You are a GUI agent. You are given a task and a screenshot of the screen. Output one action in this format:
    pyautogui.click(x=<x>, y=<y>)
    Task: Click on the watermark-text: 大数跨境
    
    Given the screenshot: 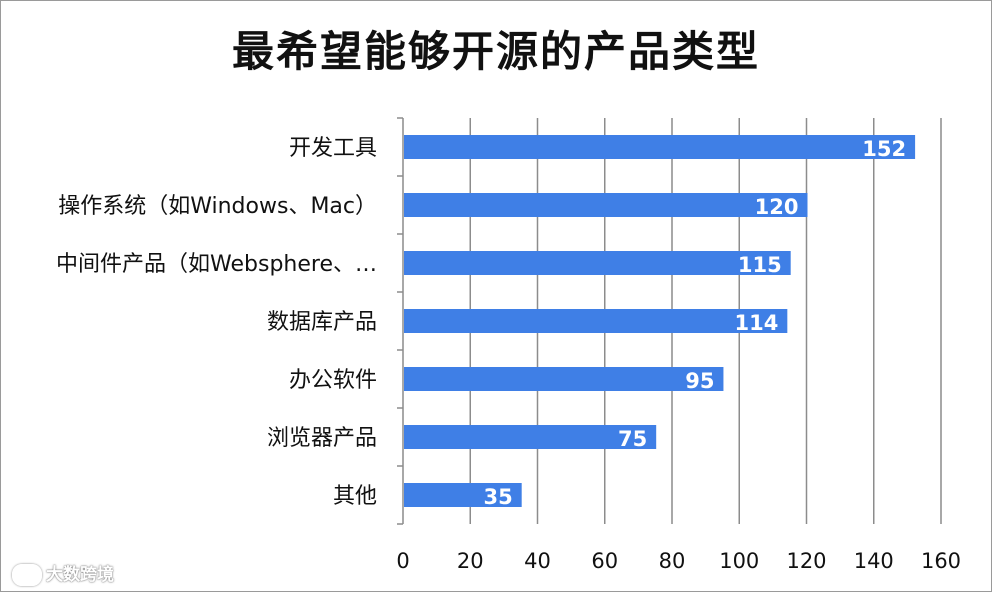 What is the action you would take?
    pyautogui.click(x=80, y=575)
    